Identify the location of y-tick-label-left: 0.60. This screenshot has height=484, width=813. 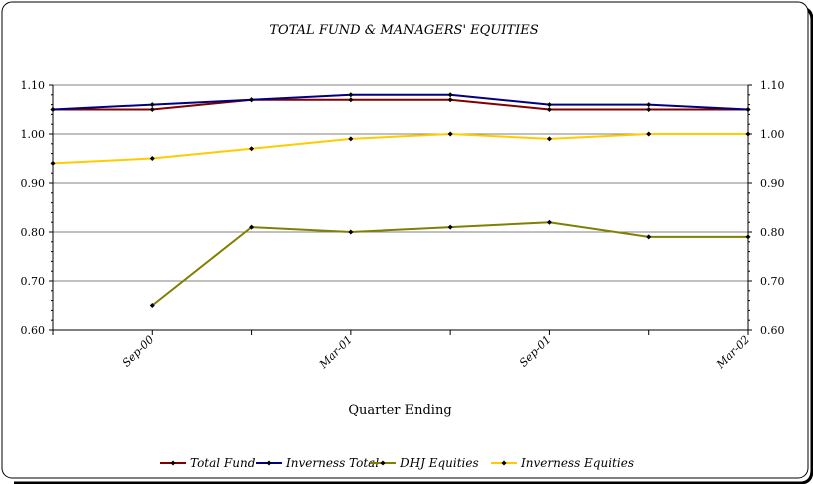
(33, 330).